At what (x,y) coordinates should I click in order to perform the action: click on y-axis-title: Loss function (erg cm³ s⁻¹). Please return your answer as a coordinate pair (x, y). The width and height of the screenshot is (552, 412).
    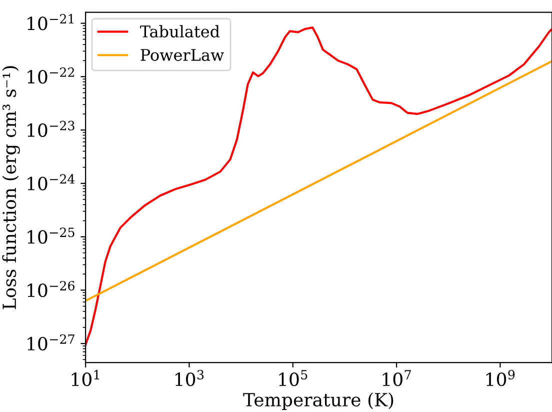
    Looking at the image, I should click on (11, 188).